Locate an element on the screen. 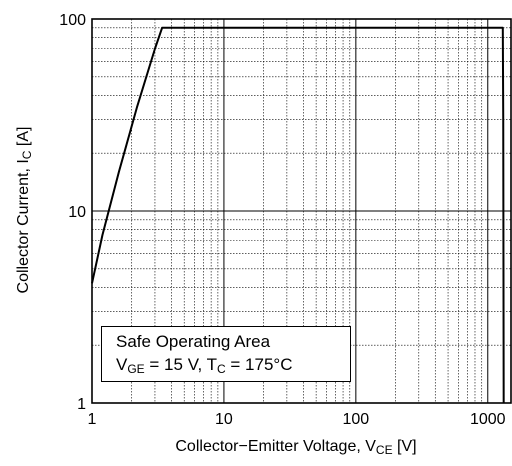 The height and width of the screenshot is (466, 512). x-tick-label: 100 is located at coordinates (355, 419).